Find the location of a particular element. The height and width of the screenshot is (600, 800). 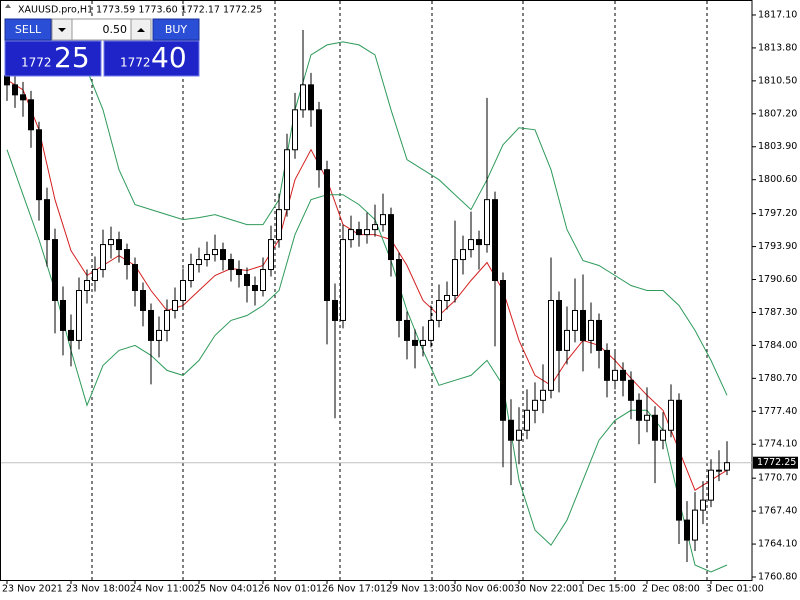

x-tick-label: 29 Nov 13:00 is located at coordinates (418, 589).